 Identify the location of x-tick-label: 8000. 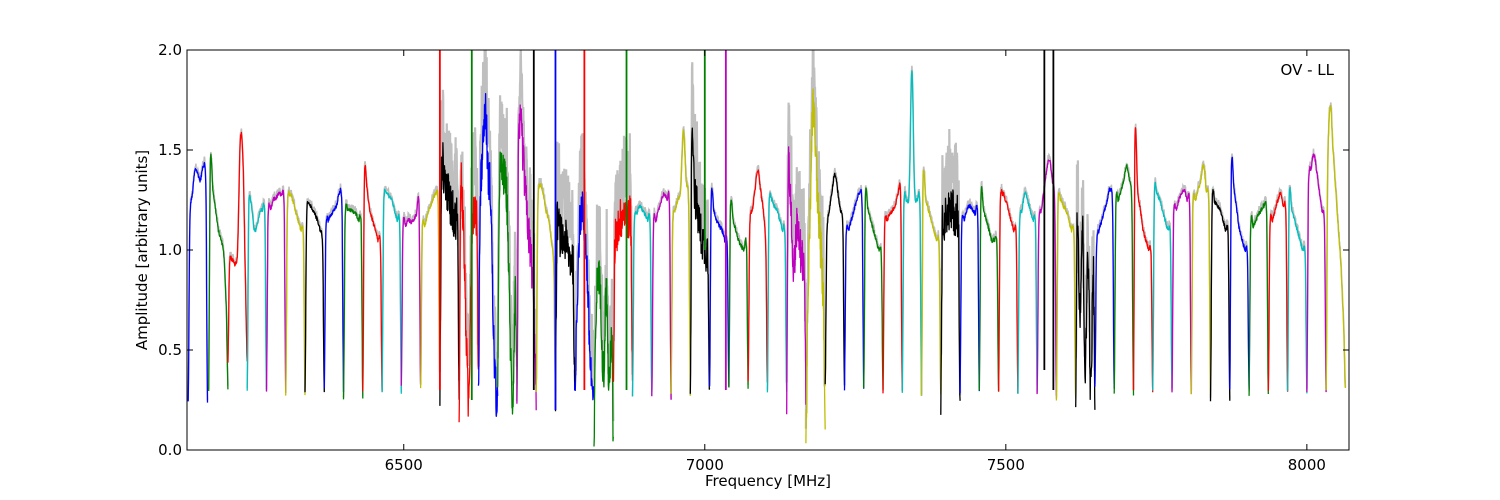
(1307, 465).